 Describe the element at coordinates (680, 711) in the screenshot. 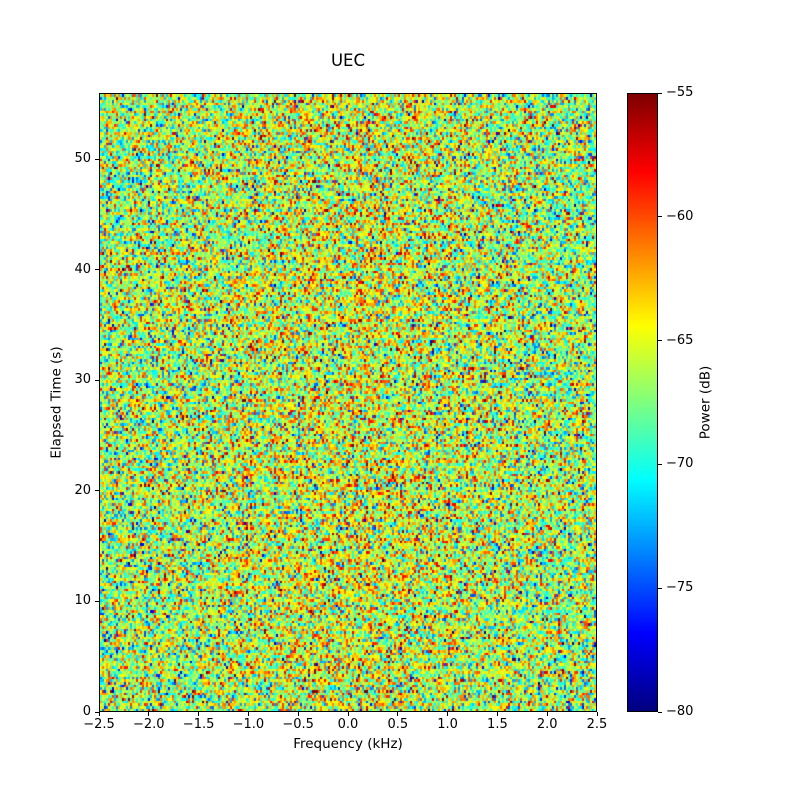

I see `colorbar-tick-label: −80` at that location.